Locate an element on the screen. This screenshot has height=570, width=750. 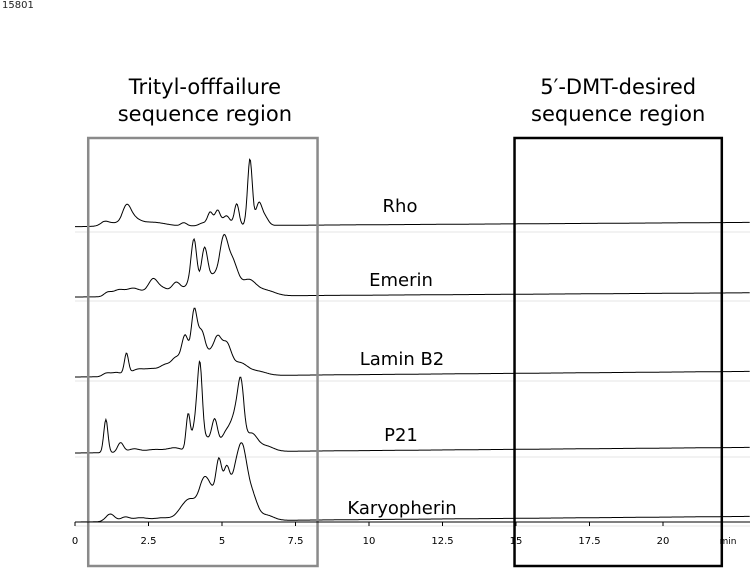
x-tick-label: 20 is located at coordinates (663, 541).